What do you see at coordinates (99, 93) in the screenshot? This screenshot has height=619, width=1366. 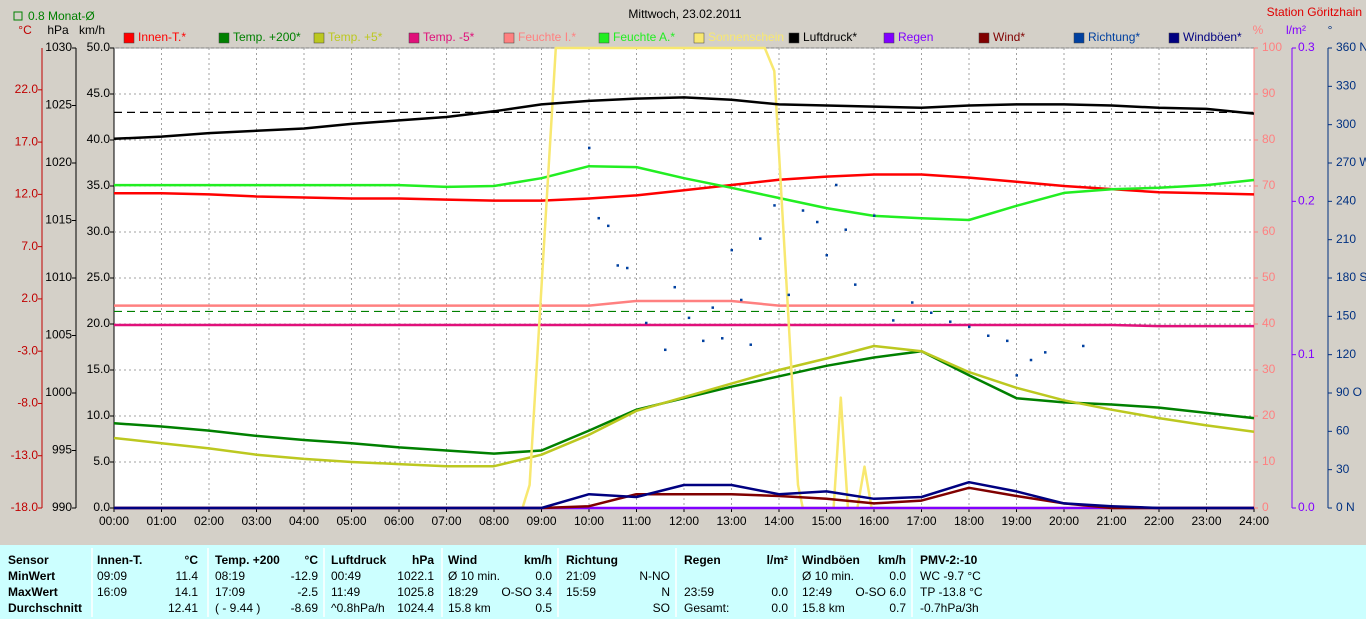 I see `y-tick-label: 45.0` at bounding box center [99, 93].